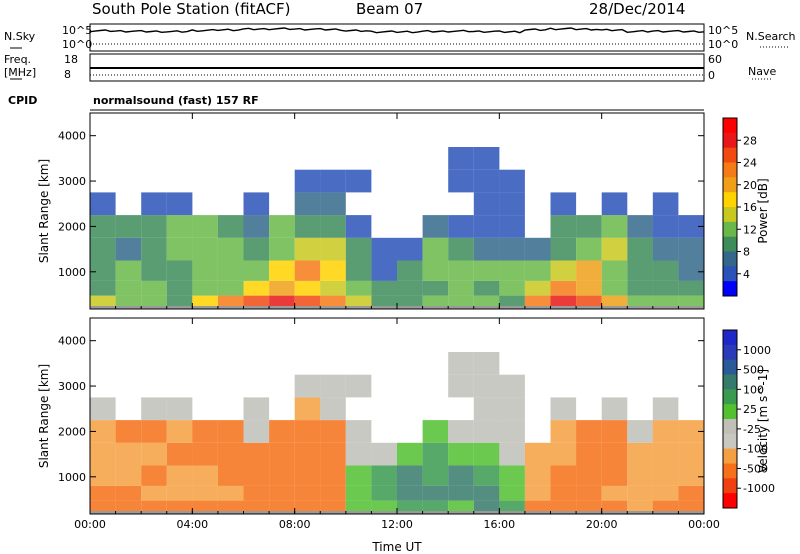  What do you see at coordinates (750, 140) in the screenshot?
I see `colorbar-tick-label: 28` at bounding box center [750, 140].